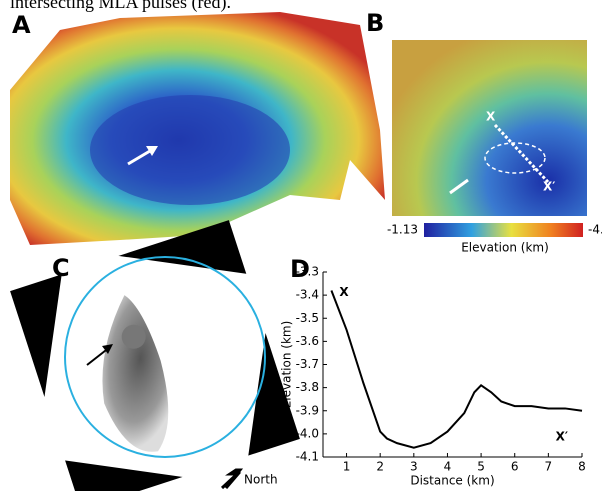  I want to click on y-tick-label: -3.5, so click(307, 318).